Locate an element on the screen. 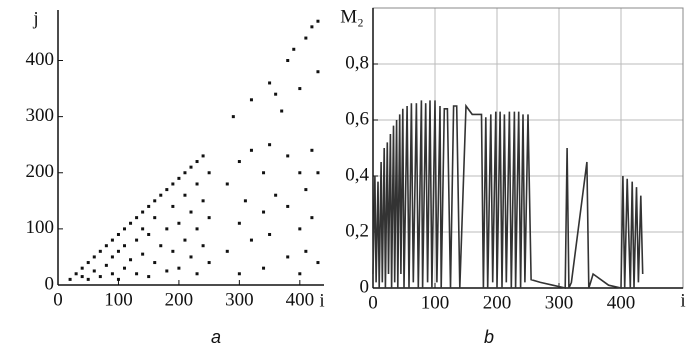 The height and width of the screenshot is (354, 688). x-tick-label: 300 is located at coordinates (559, 302).